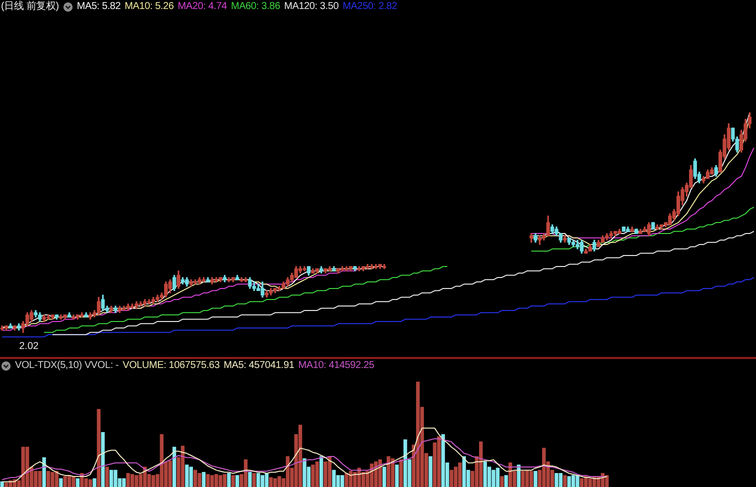 The image size is (756, 487). Describe the element at coordinates (171, 366) in the screenshot. I see `text: VOLUME: 1067575.63` at that location.